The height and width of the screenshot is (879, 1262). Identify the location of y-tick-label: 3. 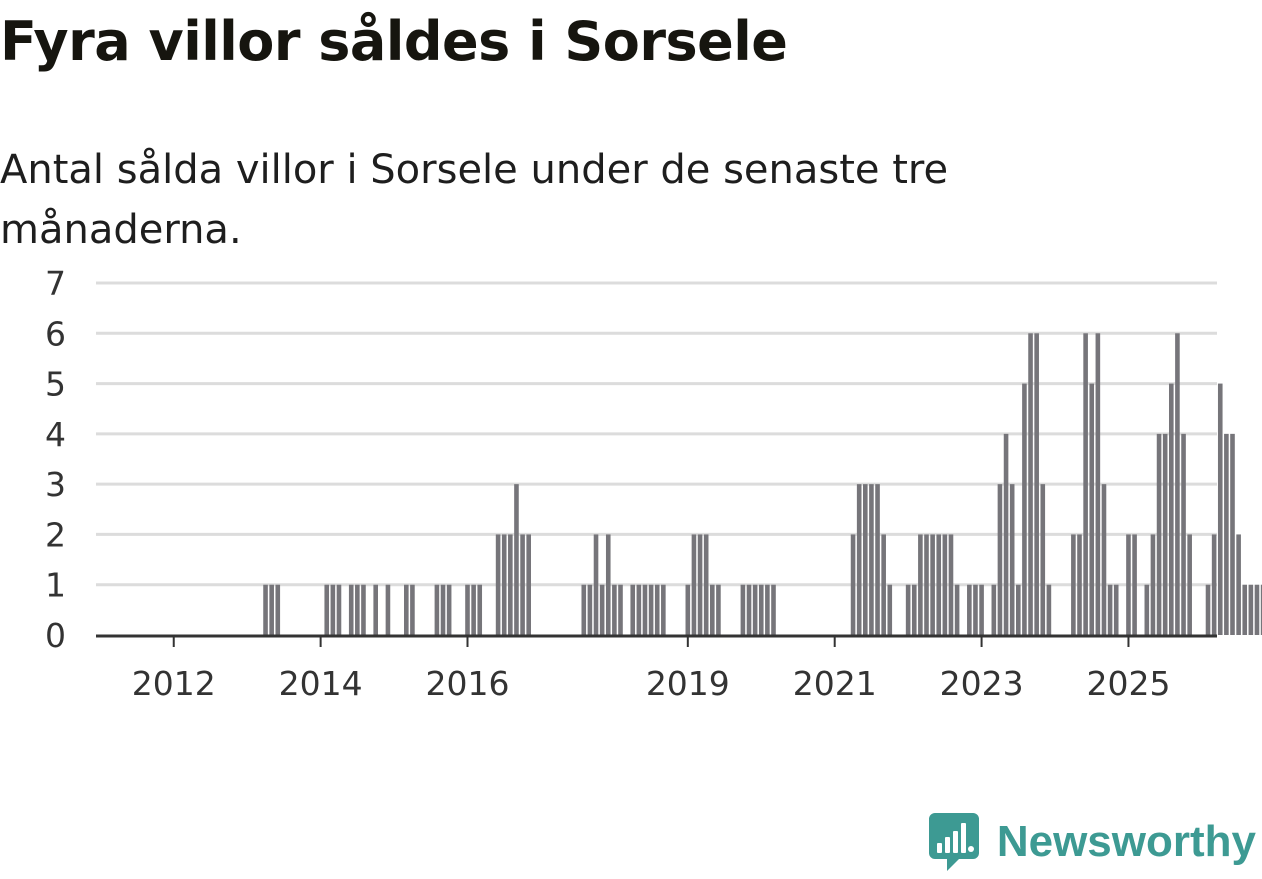
(55, 484).